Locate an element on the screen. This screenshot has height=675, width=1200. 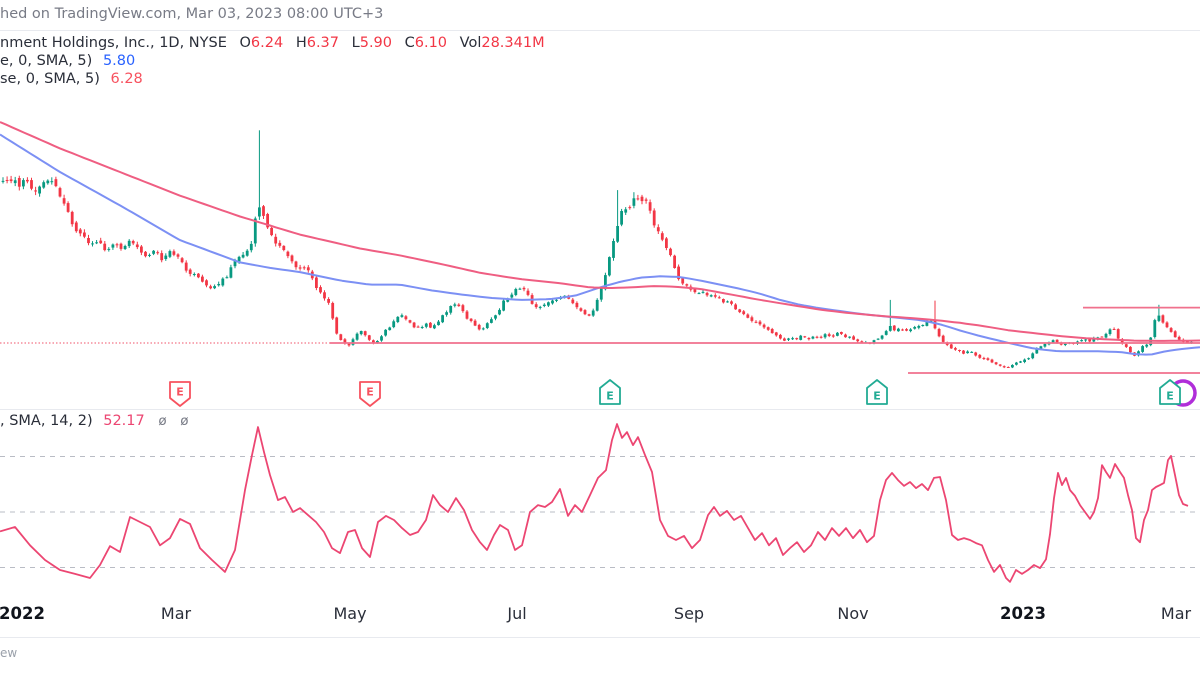
low-label: L is located at coordinates (355, 43).